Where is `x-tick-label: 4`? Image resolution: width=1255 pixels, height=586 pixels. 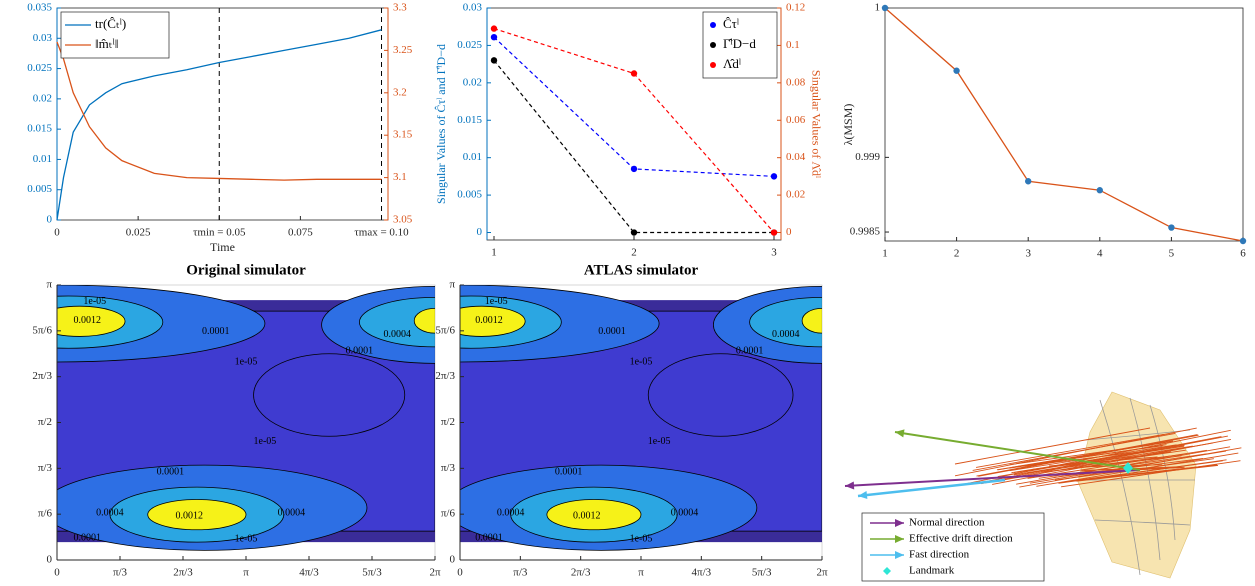
x-tick-label: 4 is located at coordinates (1100, 254).